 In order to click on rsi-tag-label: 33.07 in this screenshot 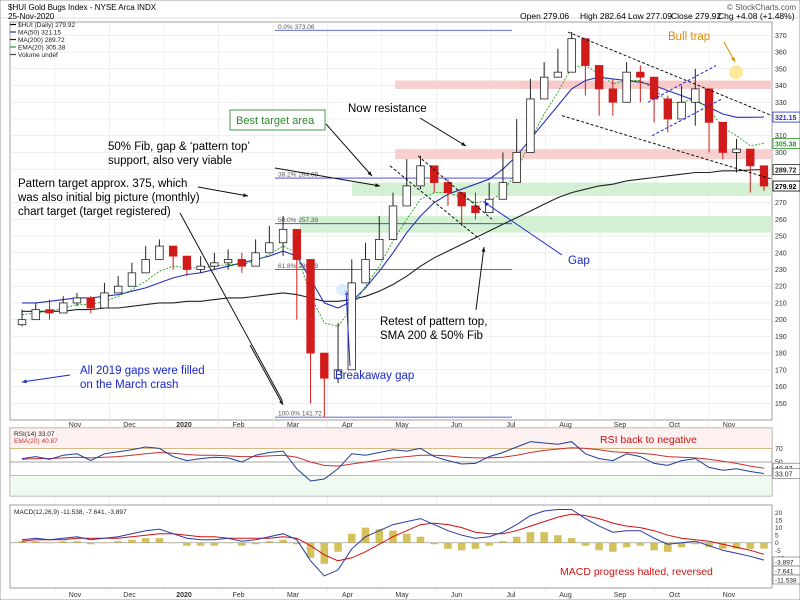, I will do `click(784, 475)`.